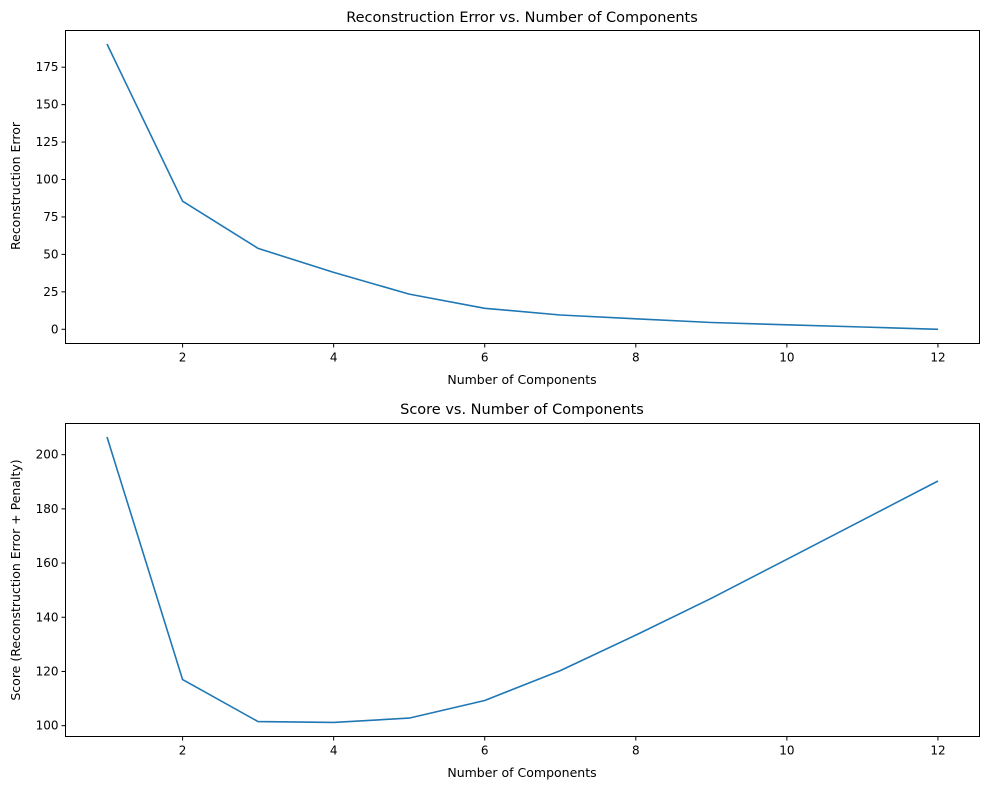  I want to click on y-tick-label: 25, so click(50, 292).